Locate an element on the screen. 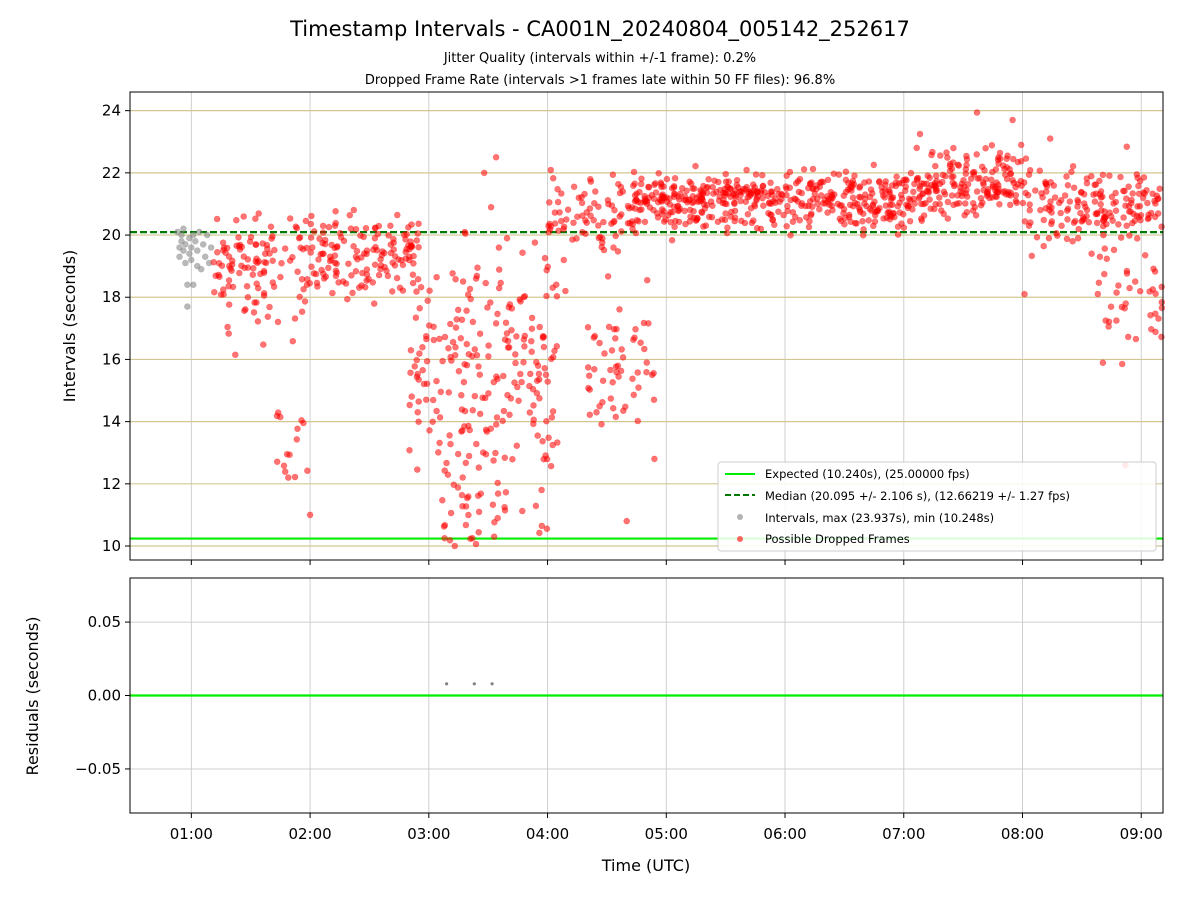 The width and height of the screenshot is (1200, 900). x-tick-label: 06:00 is located at coordinates (784, 834).